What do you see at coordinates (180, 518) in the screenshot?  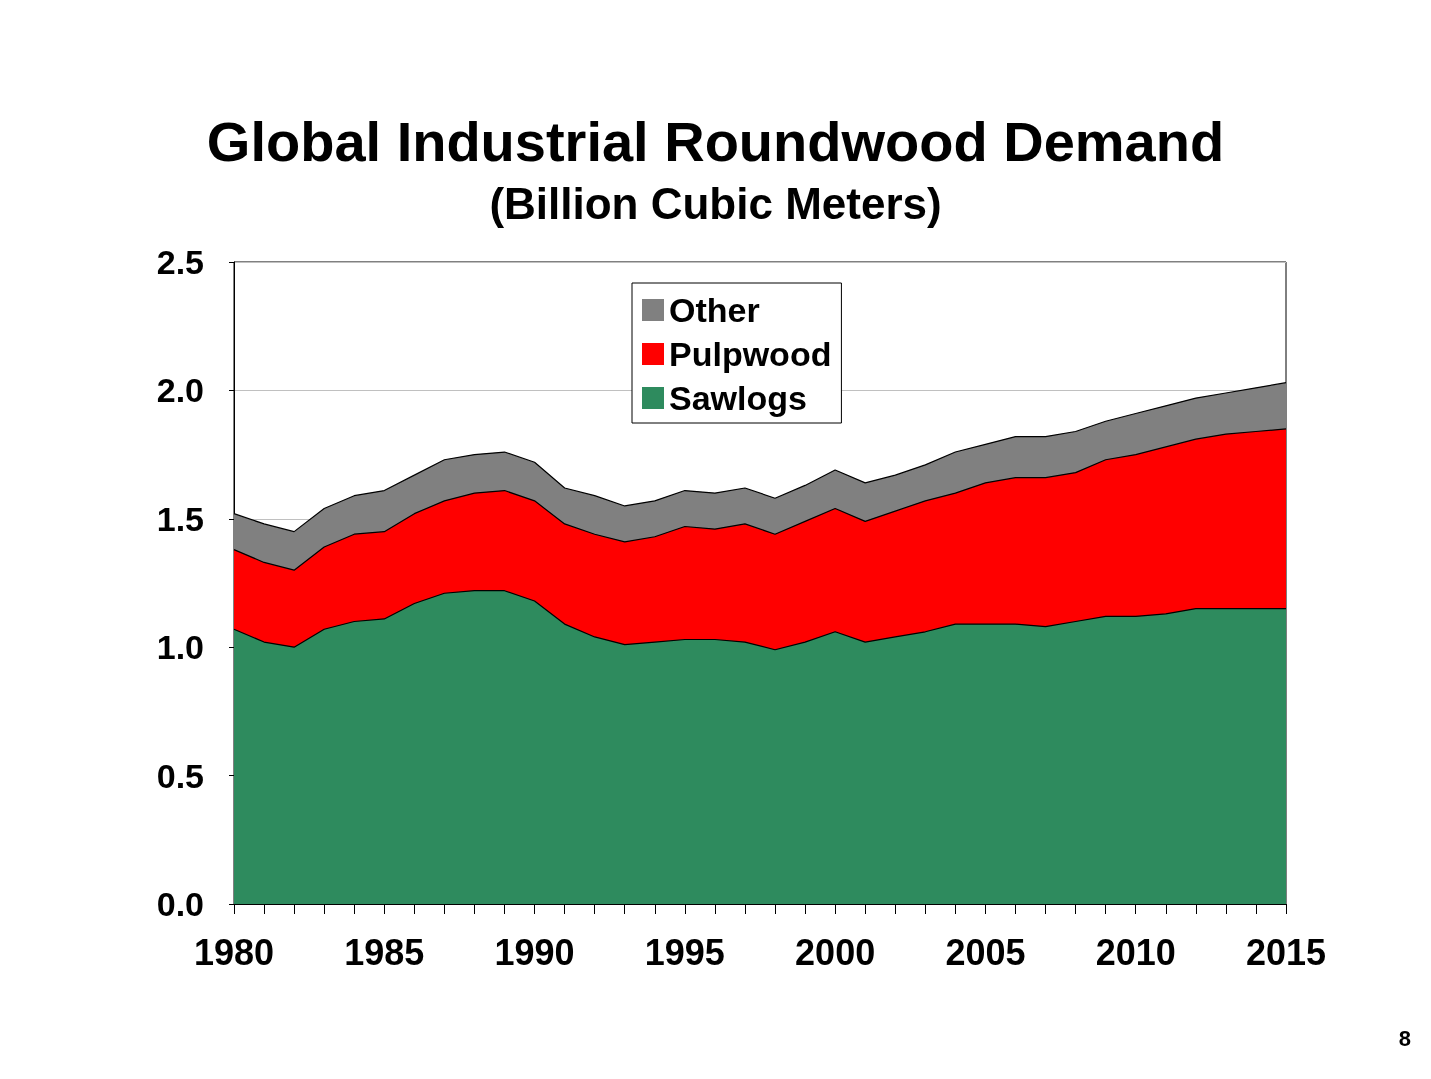 I see `y-tick-label: 1.5` at bounding box center [180, 518].